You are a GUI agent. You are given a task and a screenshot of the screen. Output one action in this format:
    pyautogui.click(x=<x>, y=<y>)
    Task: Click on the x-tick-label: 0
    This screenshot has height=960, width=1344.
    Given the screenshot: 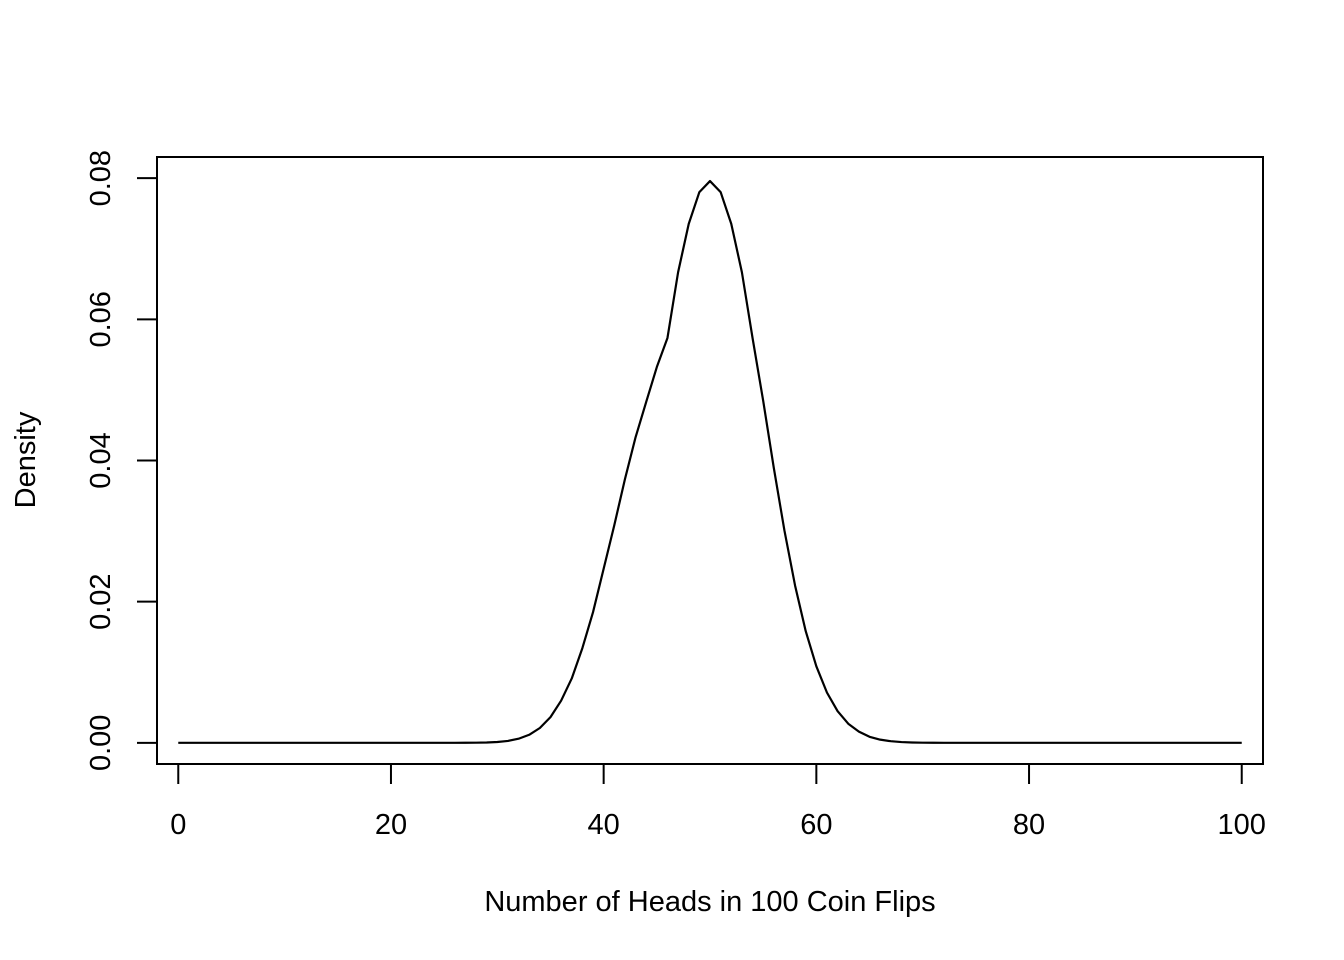 What is the action you would take?
    pyautogui.click(x=178, y=825)
    